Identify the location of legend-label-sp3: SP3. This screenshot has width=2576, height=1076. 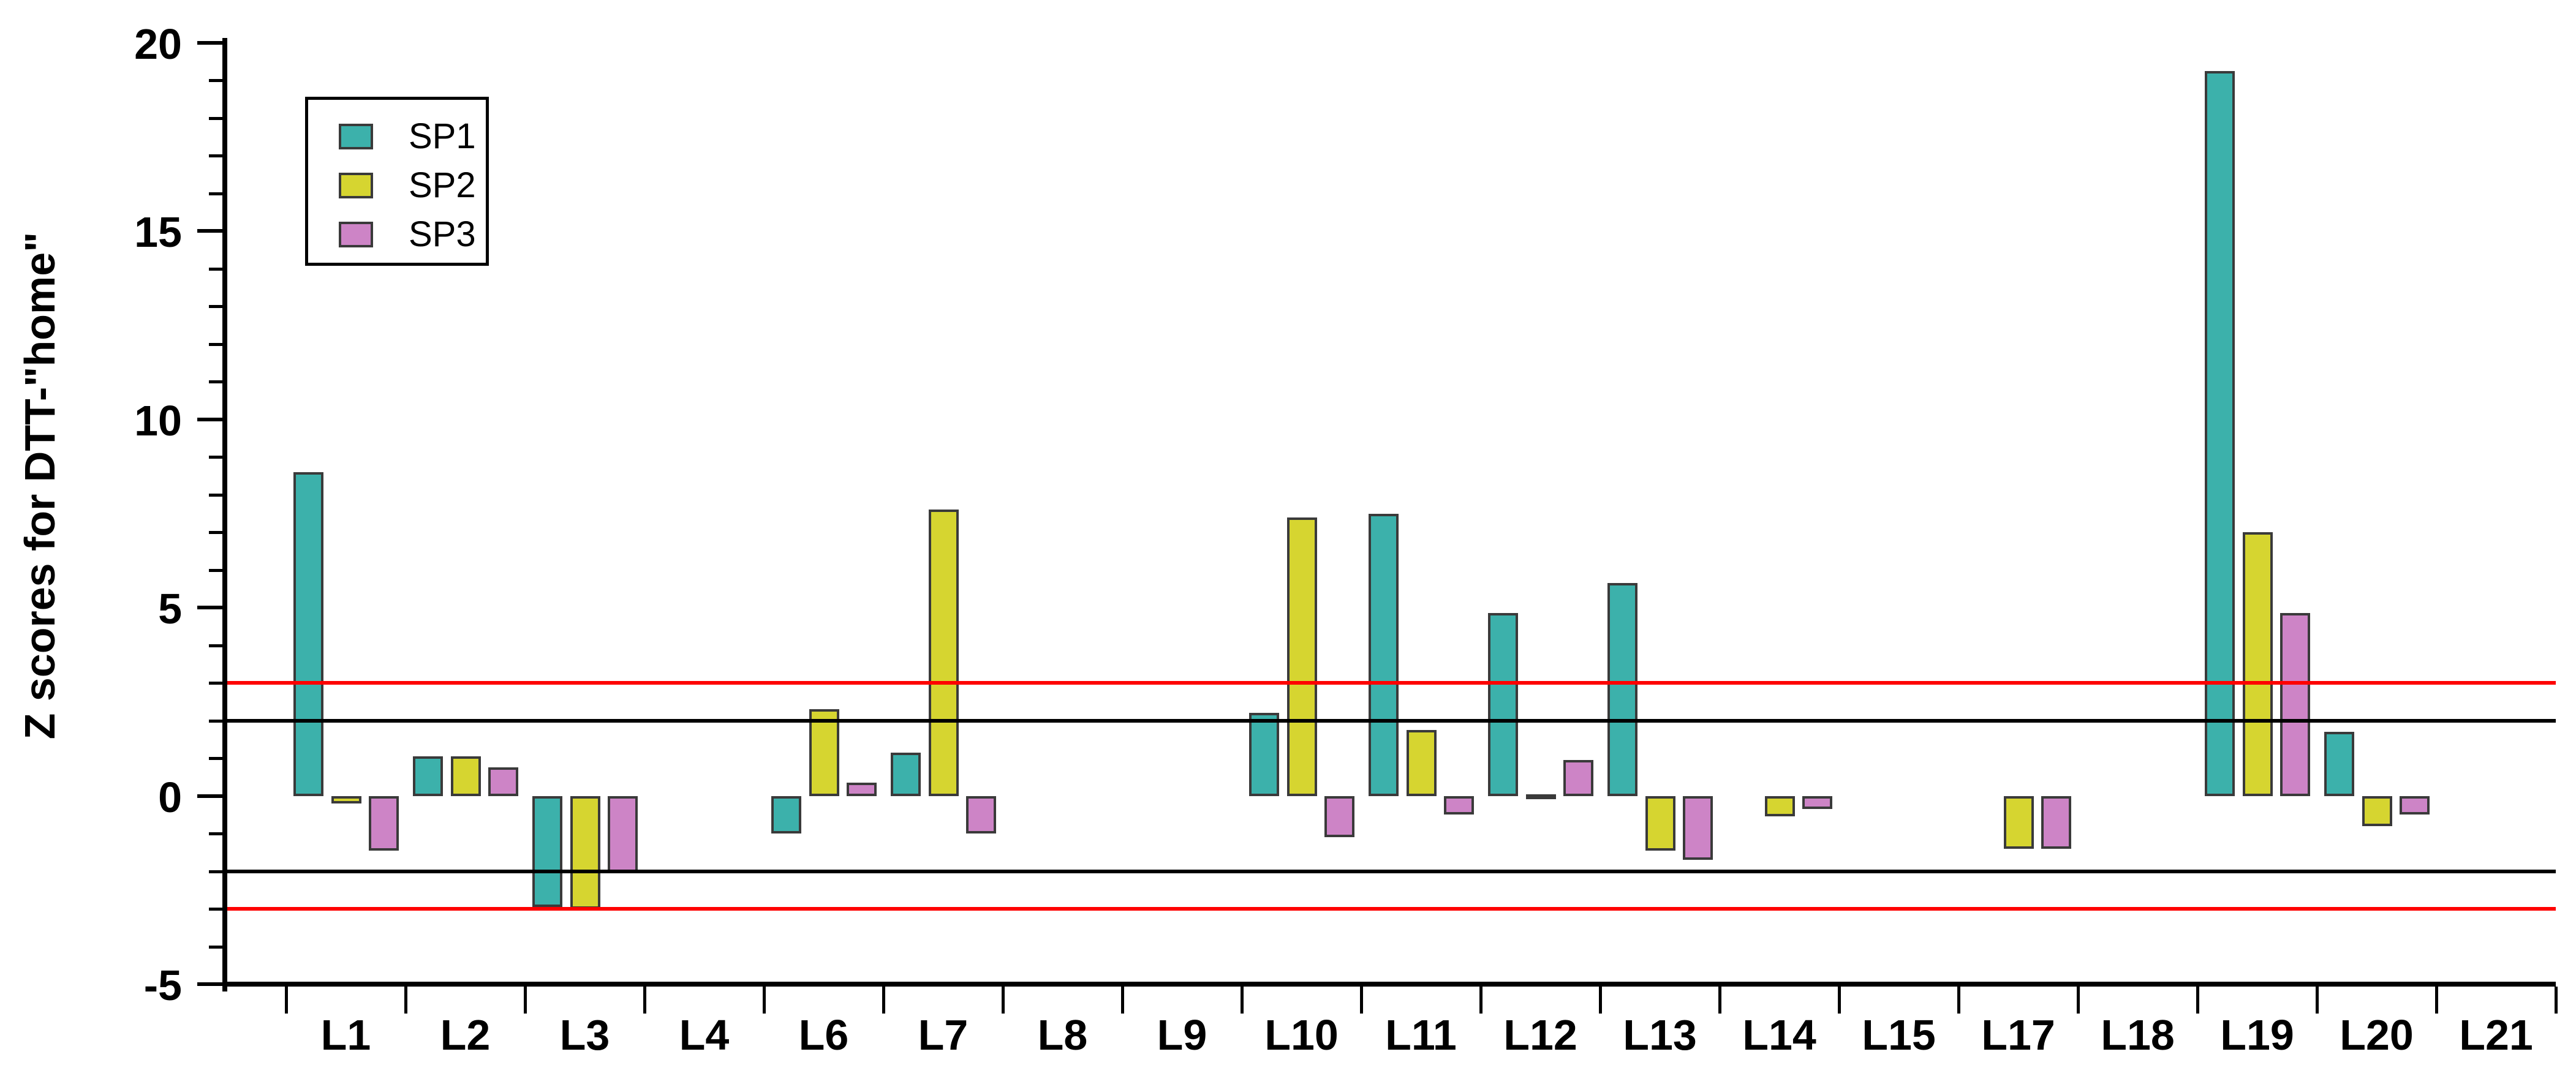
(442, 234).